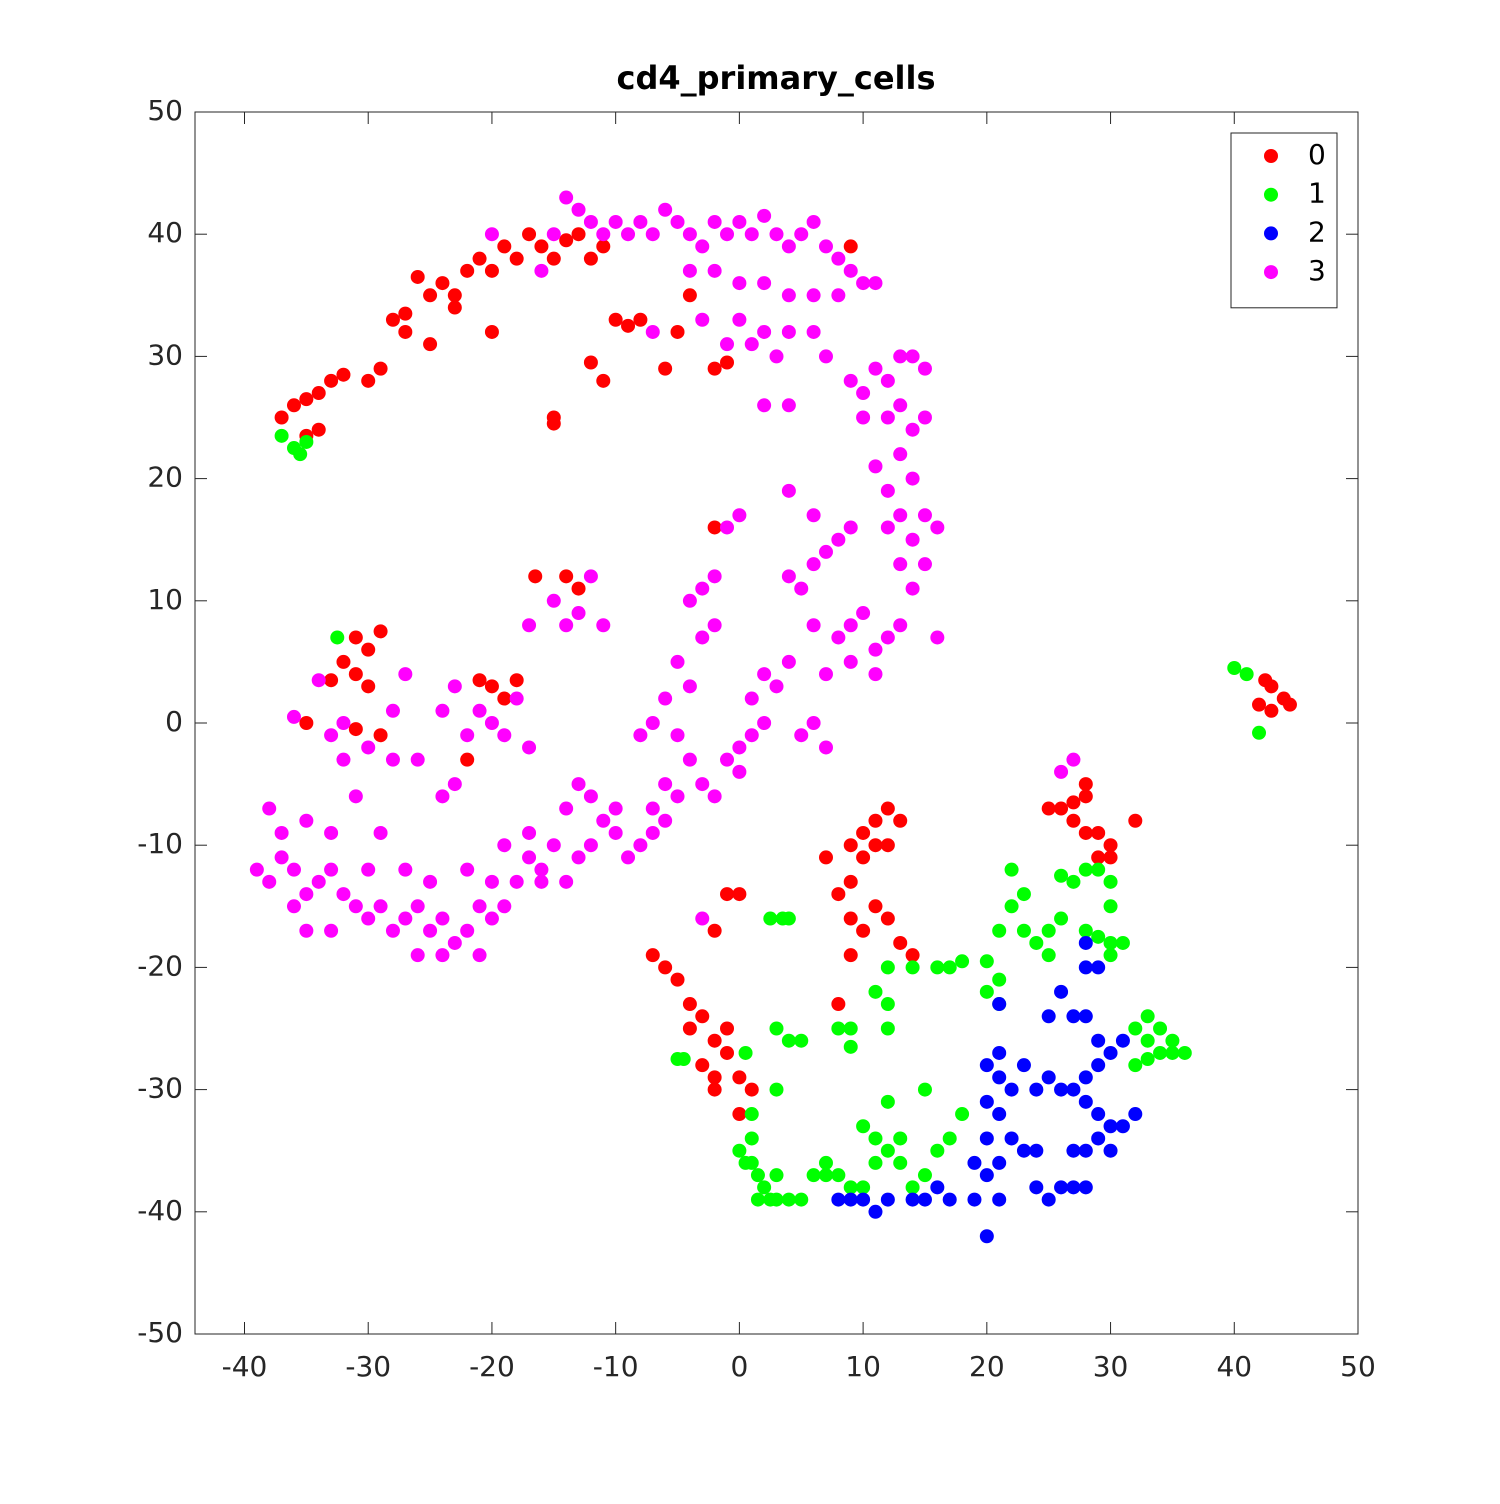 The width and height of the screenshot is (1500, 1504). What do you see at coordinates (1317, 270) in the screenshot?
I see `legend-label: 3` at bounding box center [1317, 270].